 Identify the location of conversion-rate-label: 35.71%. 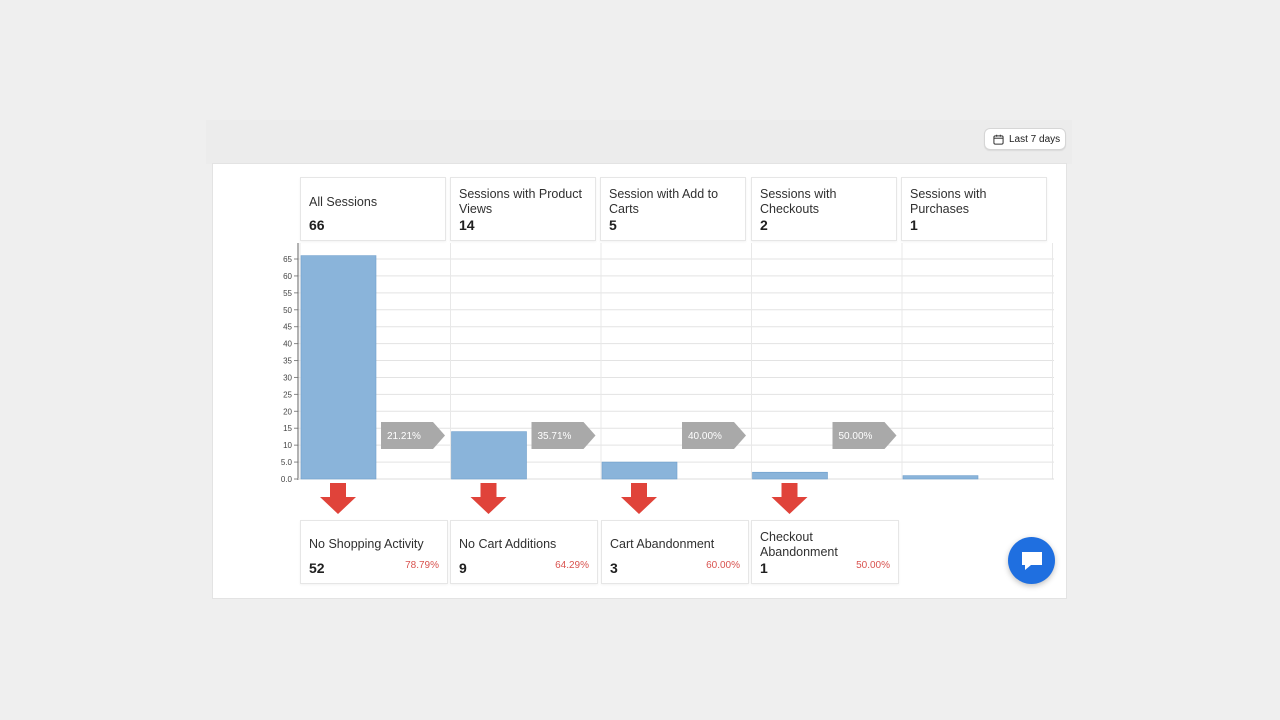
(555, 436).